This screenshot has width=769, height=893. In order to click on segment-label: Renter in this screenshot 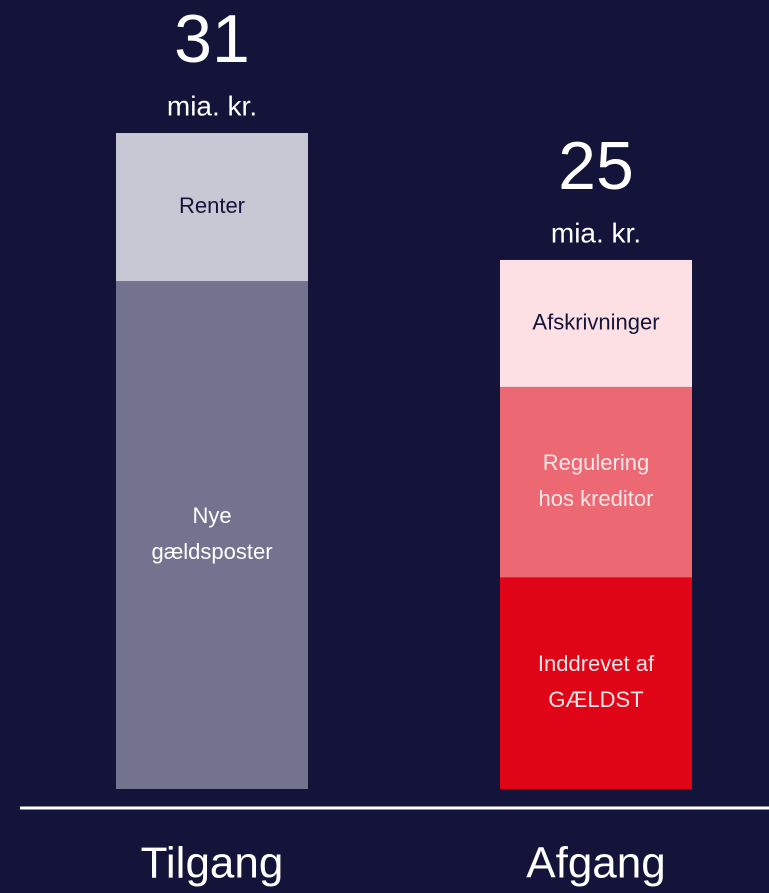, I will do `click(212, 205)`.